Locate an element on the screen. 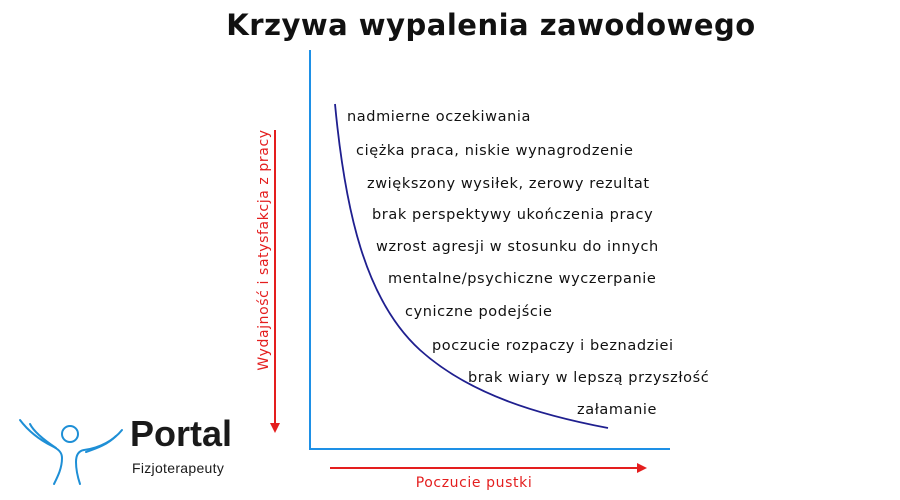 This screenshot has width=900, height=500. stage-label: zwiększony wysiłek, zerowy rezultat is located at coordinates (508, 184).